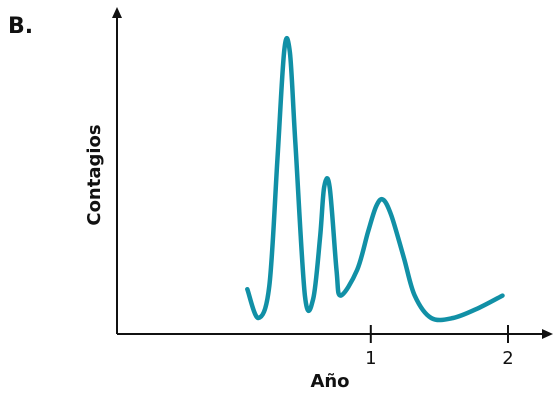  What do you see at coordinates (20, 26) in the screenshot?
I see `panel-label: B.` at bounding box center [20, 26].